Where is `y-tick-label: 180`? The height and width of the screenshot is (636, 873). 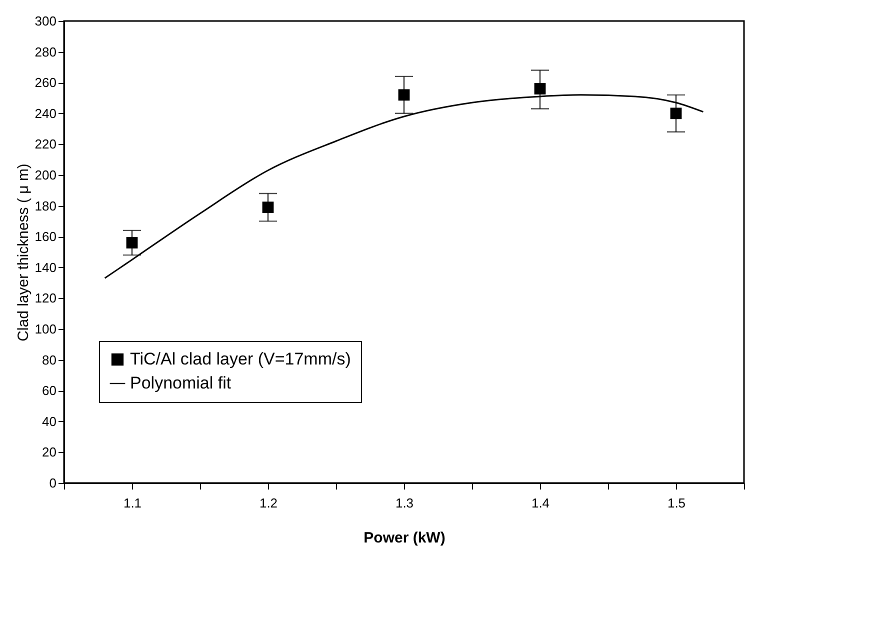
y-tick-label: 180 is located at coordinates (45, 206).